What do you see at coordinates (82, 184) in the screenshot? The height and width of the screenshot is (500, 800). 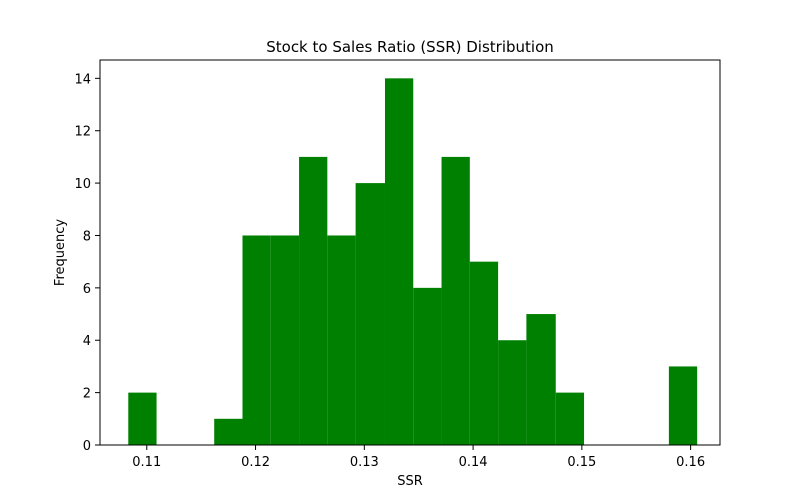 I see `y-tick-label: 10` at bounding box center [82, 184].